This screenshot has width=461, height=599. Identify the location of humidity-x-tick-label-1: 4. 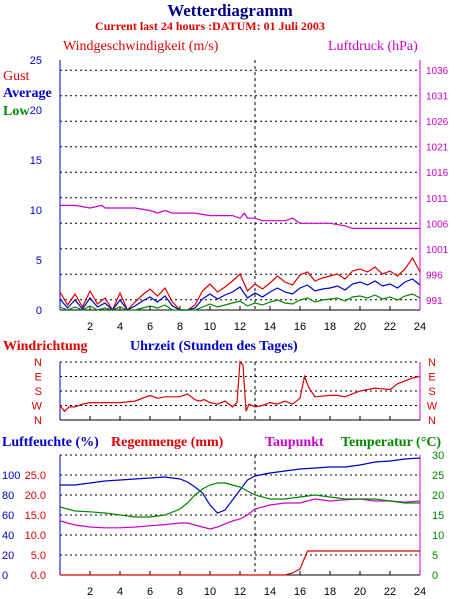
(120, 592).